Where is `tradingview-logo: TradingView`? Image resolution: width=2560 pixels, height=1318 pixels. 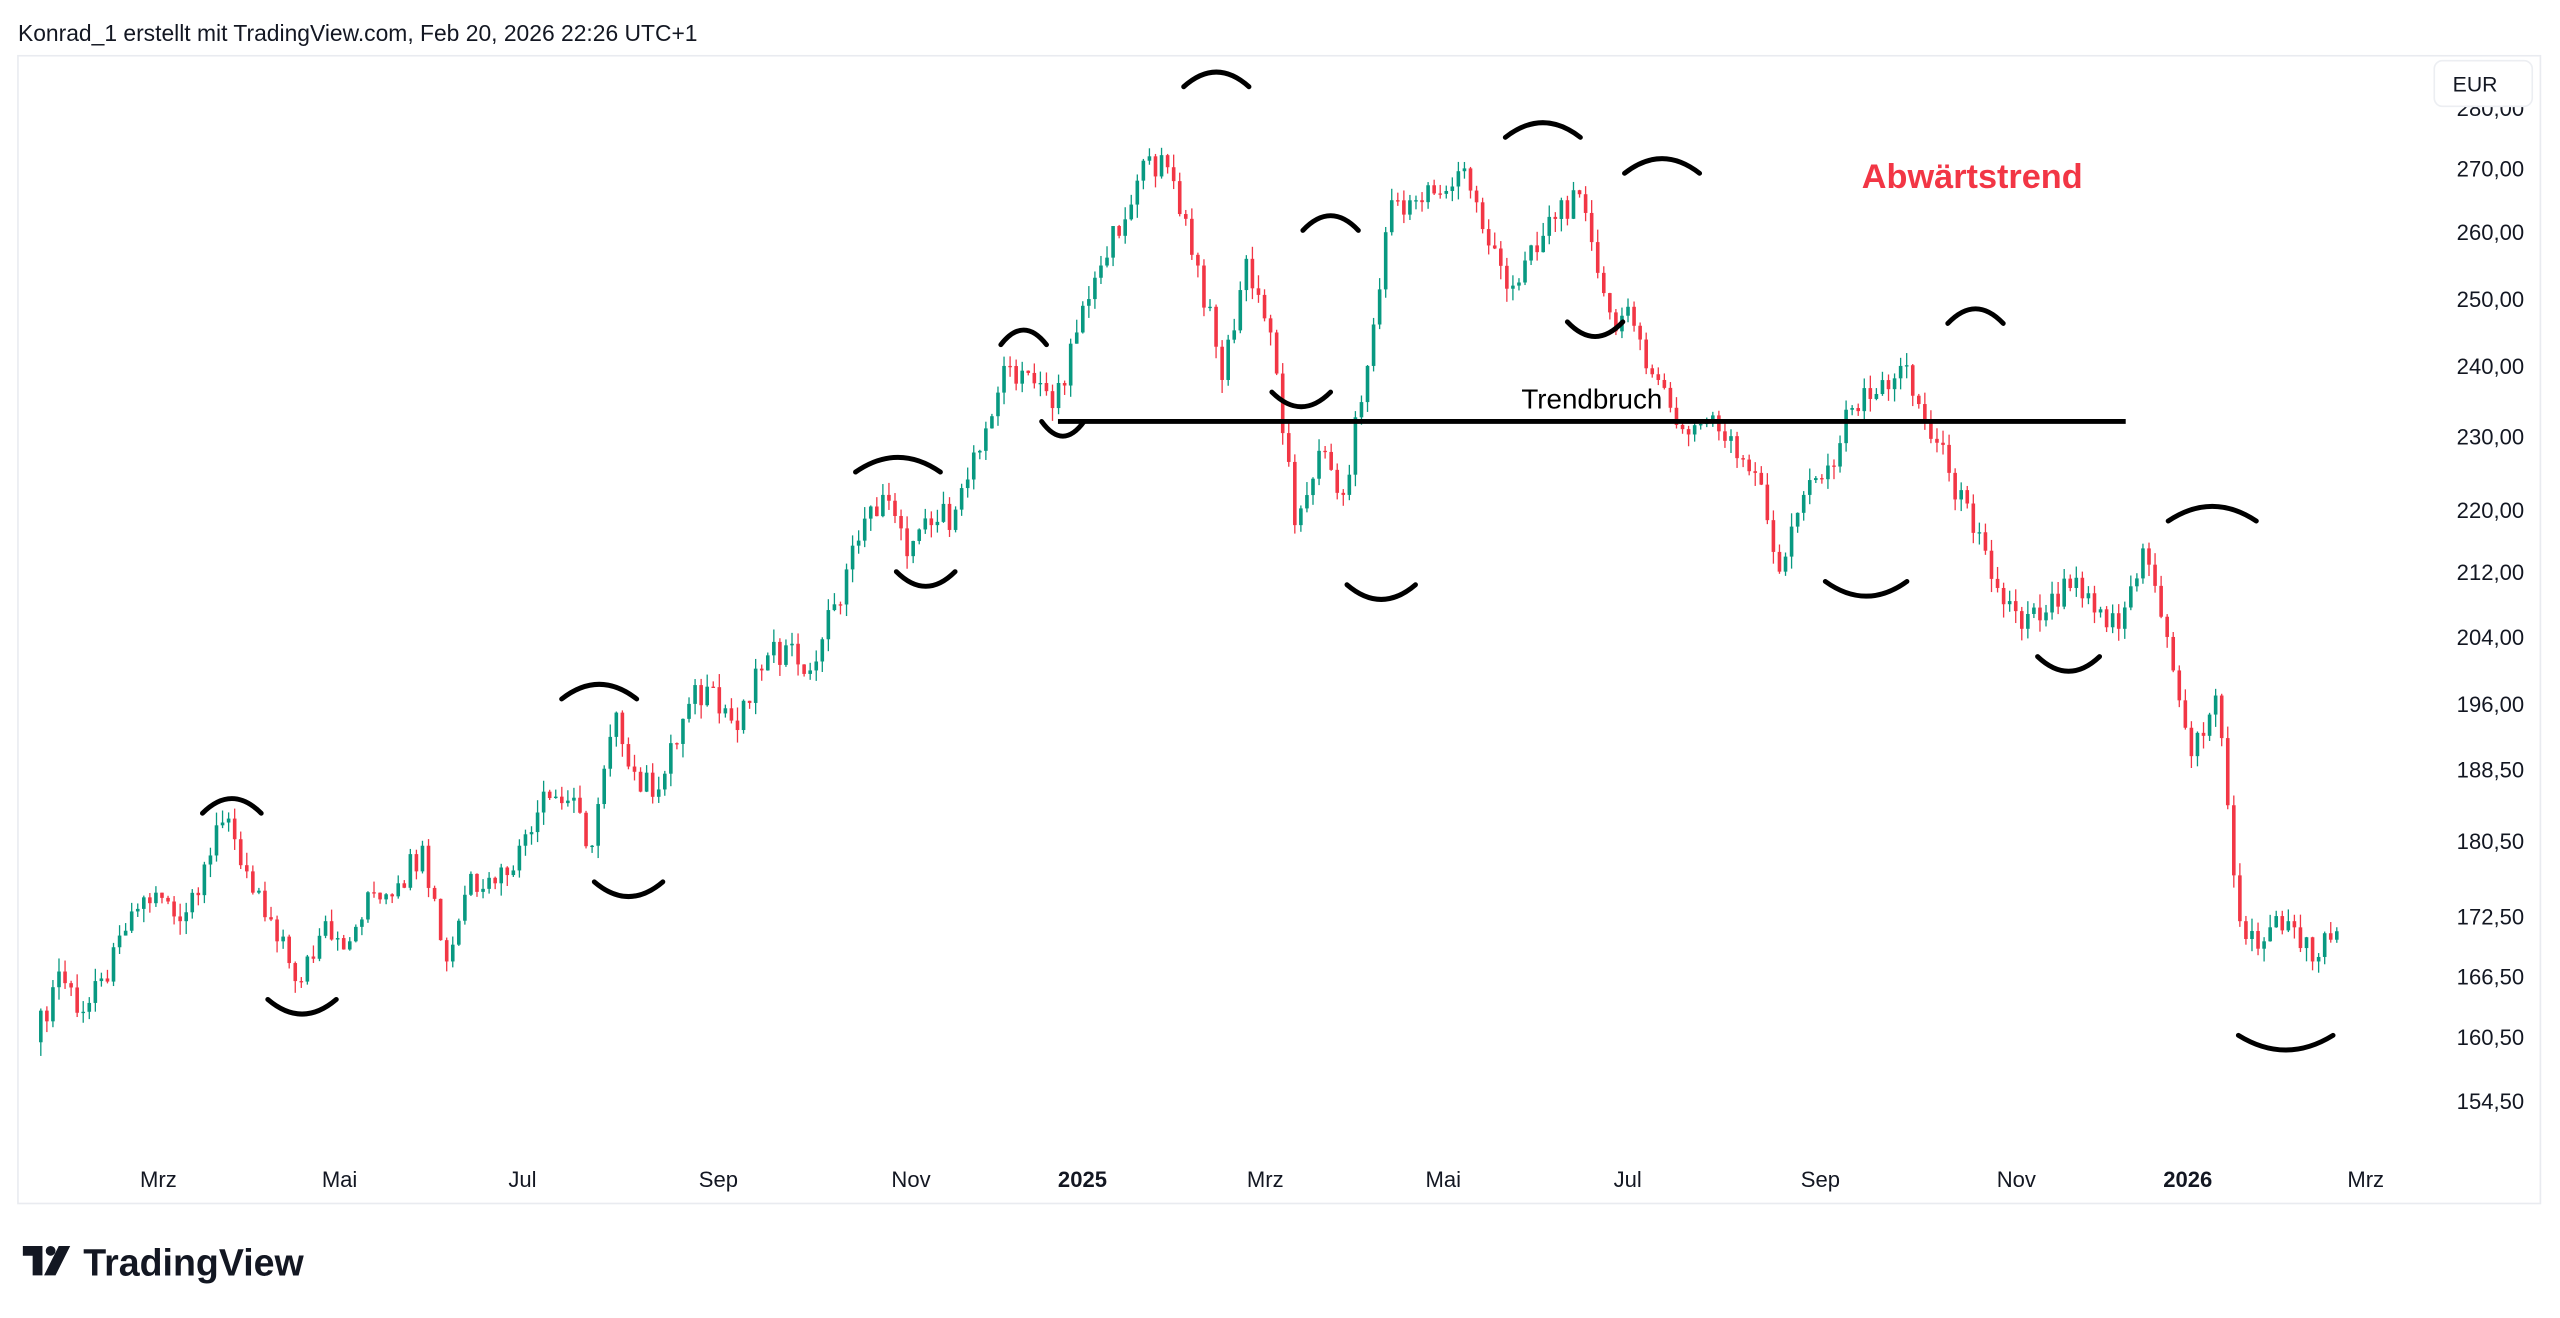
tradingview-logo: TradingView is located at coordinates (163, 1262).